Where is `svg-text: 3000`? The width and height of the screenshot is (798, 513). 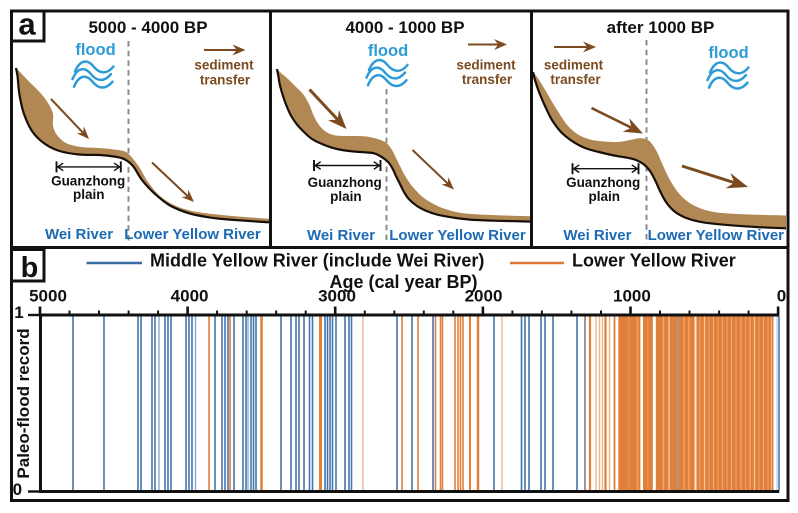 svg-text: 3000 is located at coordinates (337, 296).